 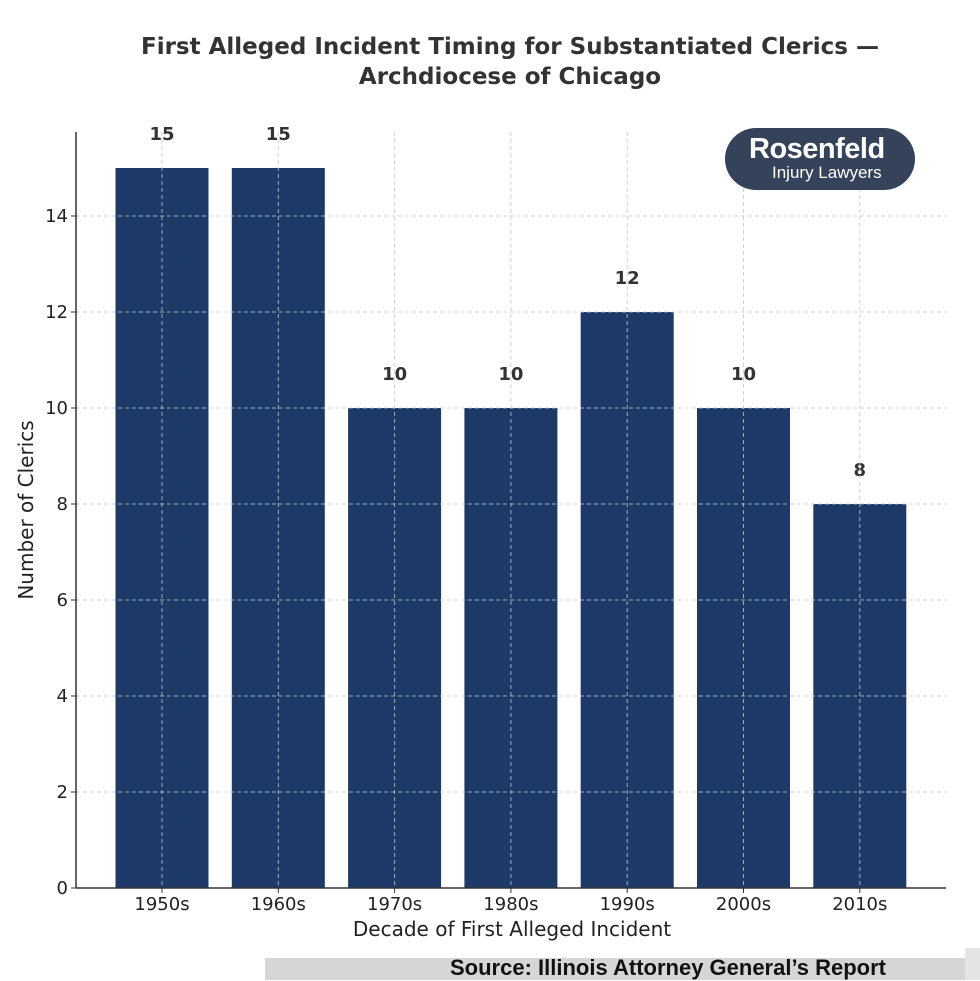 I want to click on y-axis-label: Number of Clerics, so click(x=26, y=509).